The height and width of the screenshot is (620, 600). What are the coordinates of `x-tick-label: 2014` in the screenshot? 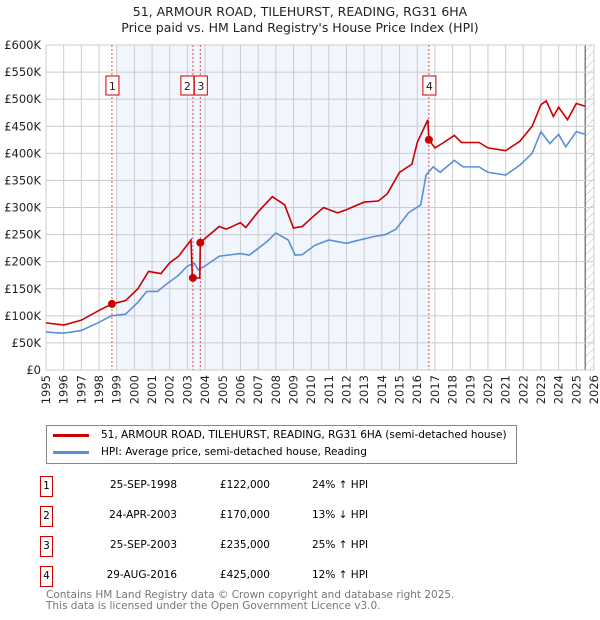 It's located at (382, 389).